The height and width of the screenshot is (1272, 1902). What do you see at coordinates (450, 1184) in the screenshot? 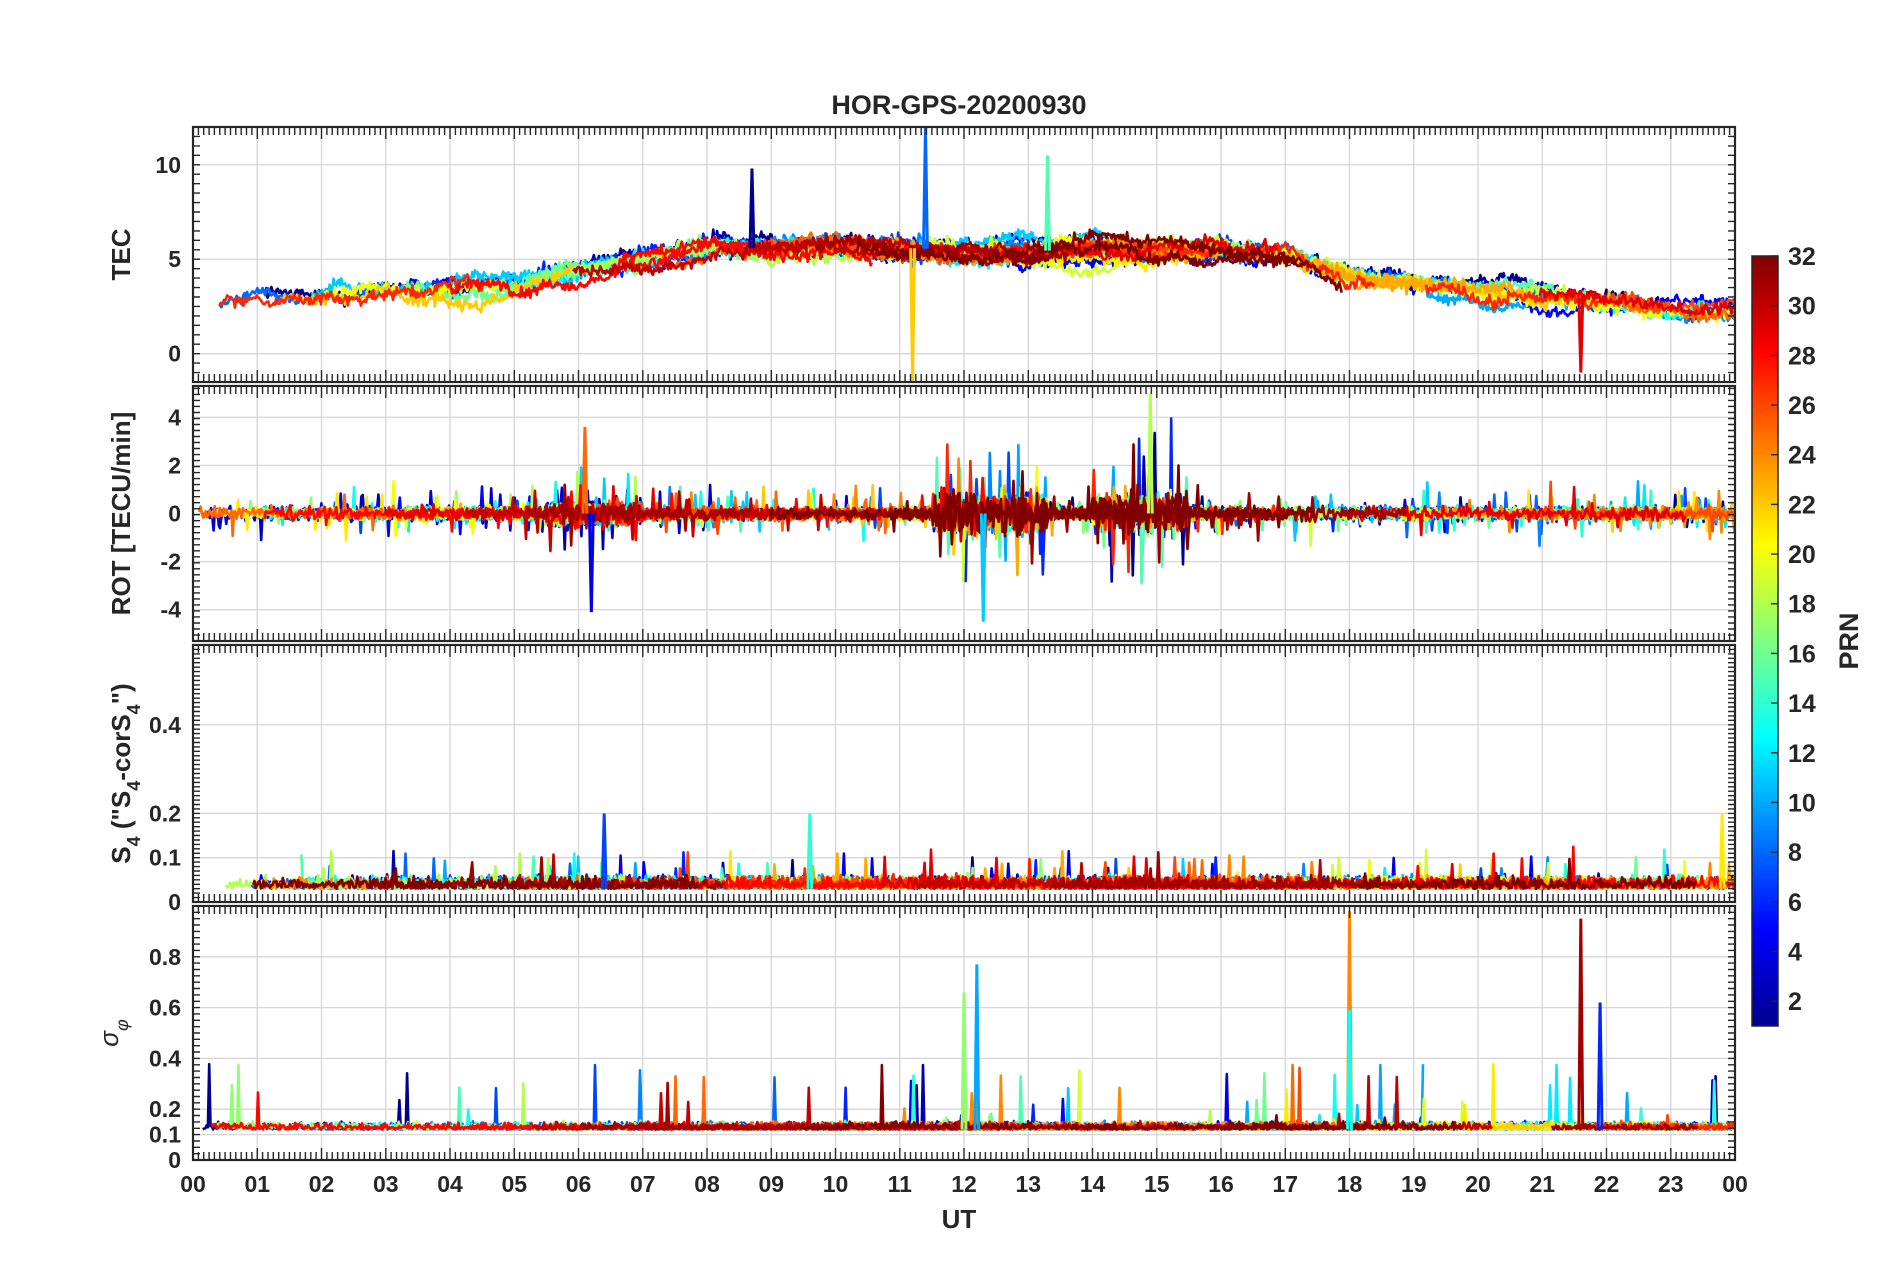
I see `x-tick-label: 04` at bounding box center [450, 1184].